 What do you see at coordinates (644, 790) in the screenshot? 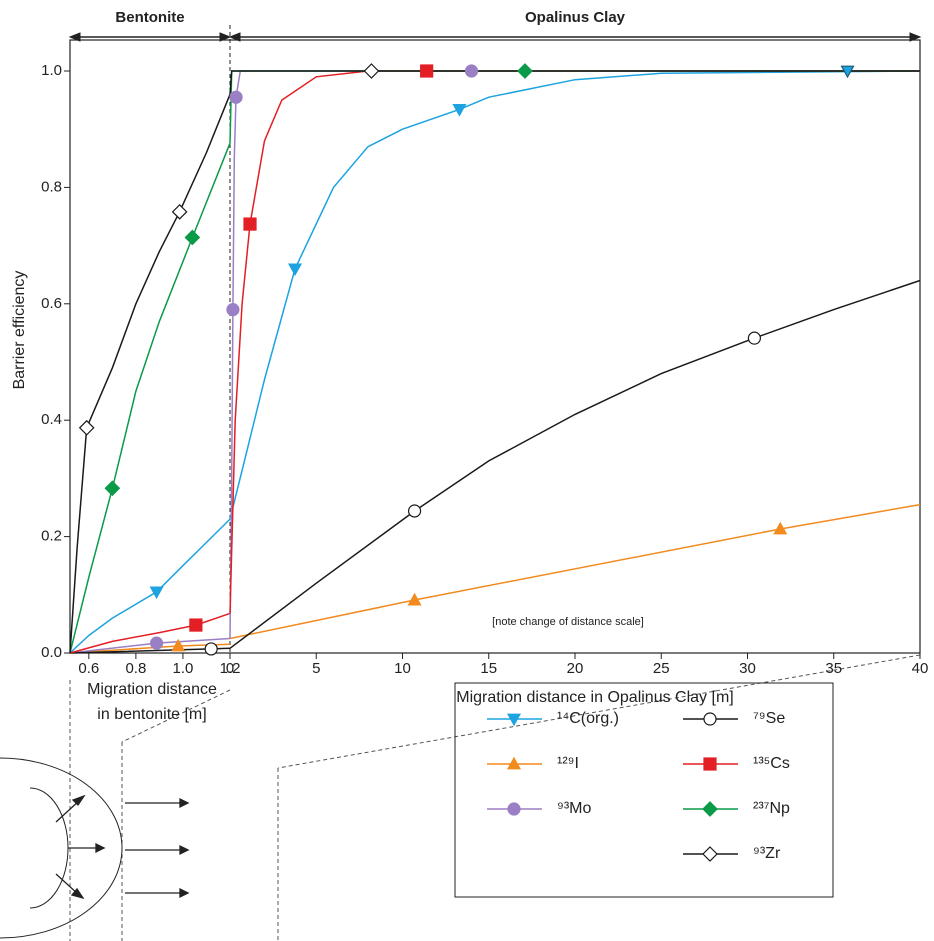
I see `legend-box` at bounding box center [644, 790].